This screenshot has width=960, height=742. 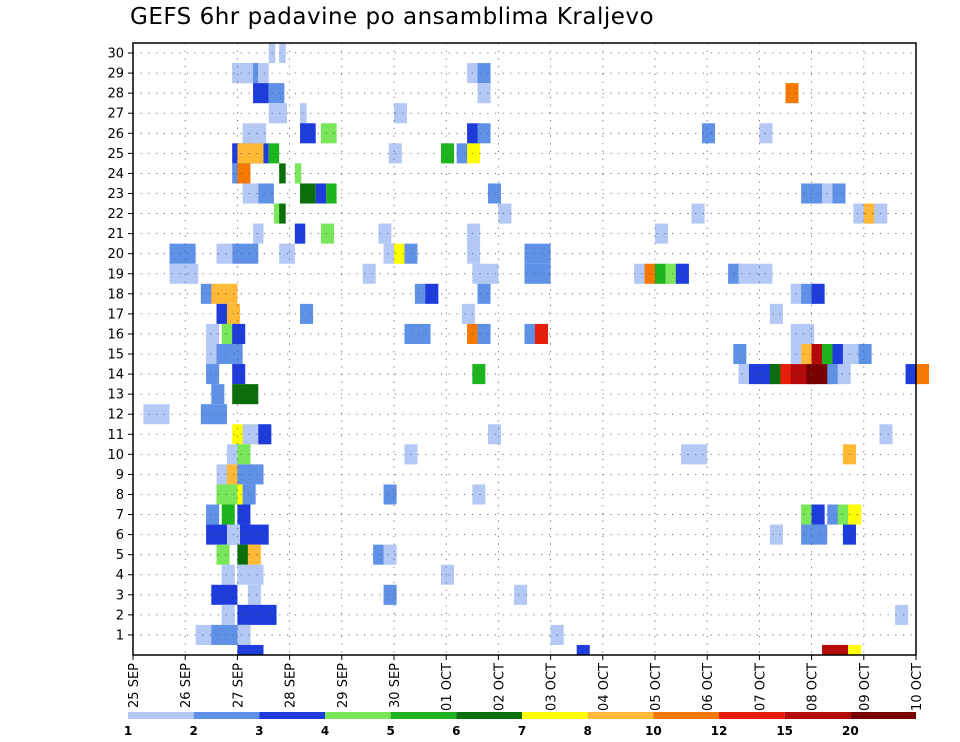 What do you see at coordinates (522, 731) in the screenshot?
I see `legend-label: 7` at bounding box center [522, 731].